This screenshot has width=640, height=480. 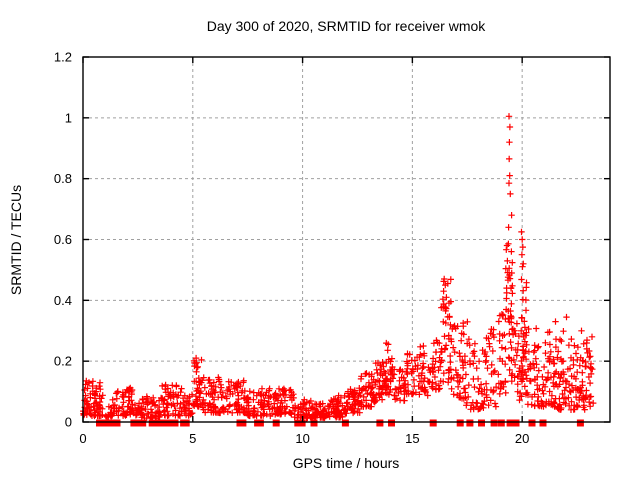 I want to click on y-tick-label: 1, so click(x=68, y=117).